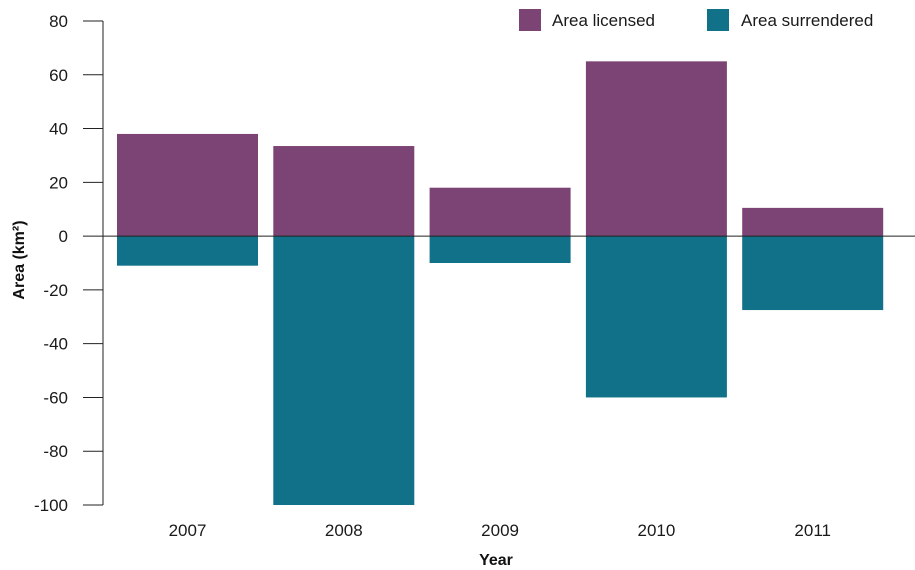 This screenshot has height=570, width=915. I want to click on legend: Area licensed Area surrendered, so click(696, 20).